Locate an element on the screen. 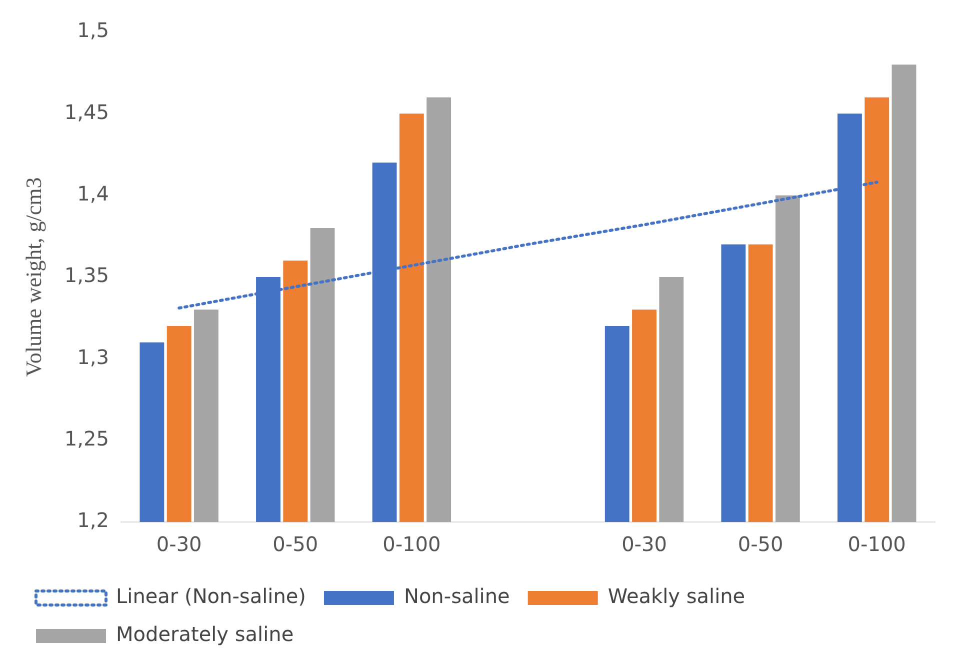 Image resolution: width=953 pixels, height=664 pixels. y-tick-label: 1,4 is located at coordinates (93, 194).